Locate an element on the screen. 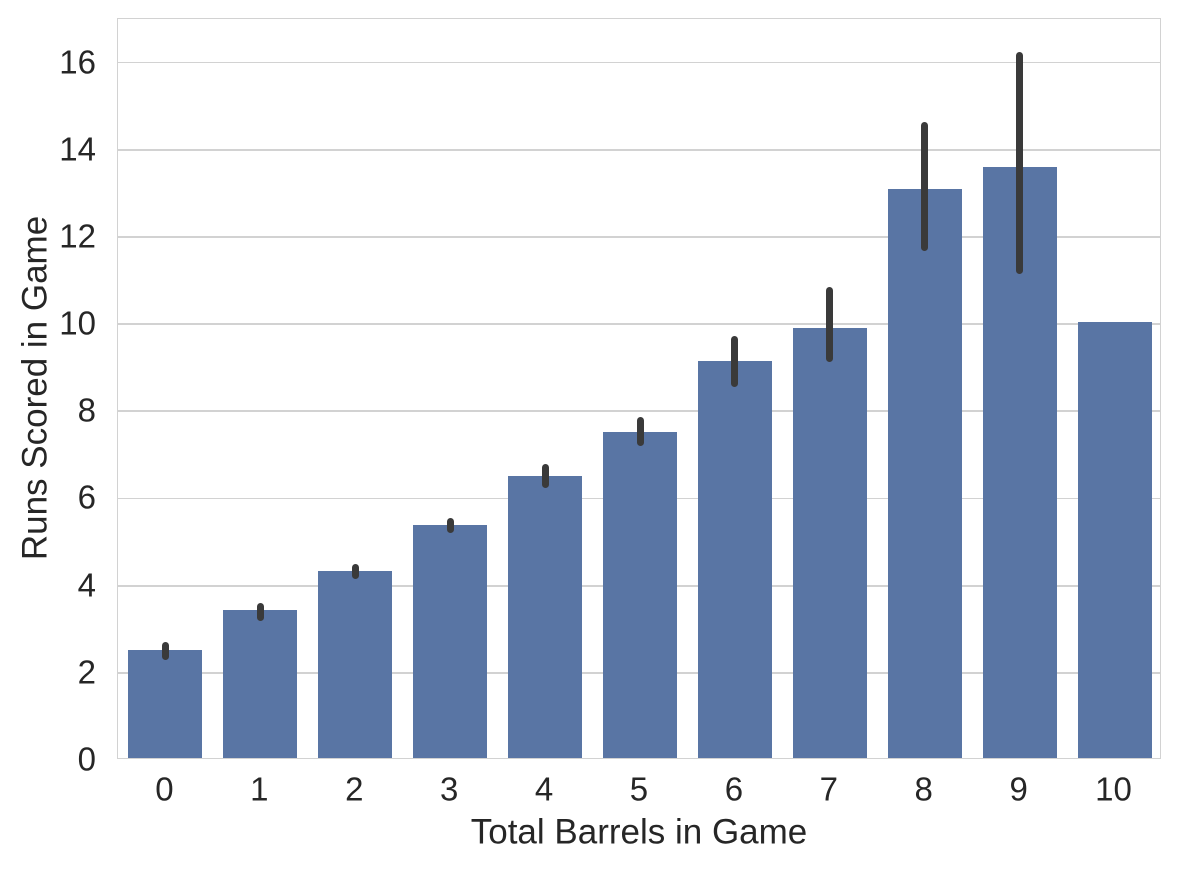 Image resolution: width=1177 pixels, height=870 pixels. x-tick-label: 3 is located at coordinates (449, 789).